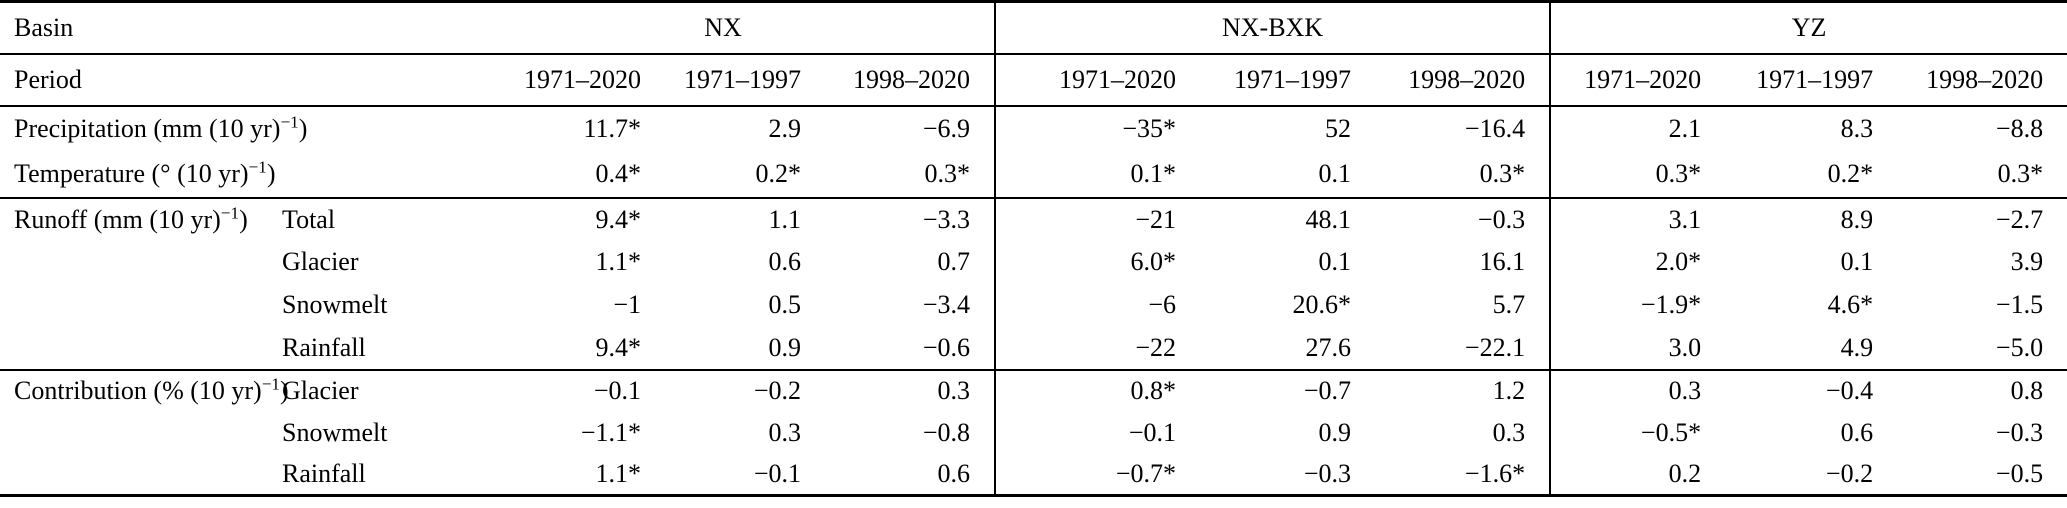 Image resolution: width=2067 pixels, height=508 pixels. What do you see at coordinates (724, 28) in the screenshot?
I see `basin-group-header-nx: NX` at bounding box center [724, 28].